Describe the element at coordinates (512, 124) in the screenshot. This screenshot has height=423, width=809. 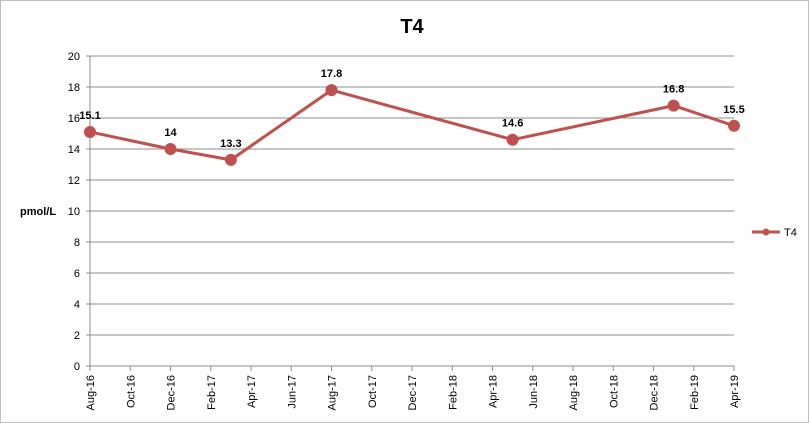
I see `data-label: 14.6` at that location.